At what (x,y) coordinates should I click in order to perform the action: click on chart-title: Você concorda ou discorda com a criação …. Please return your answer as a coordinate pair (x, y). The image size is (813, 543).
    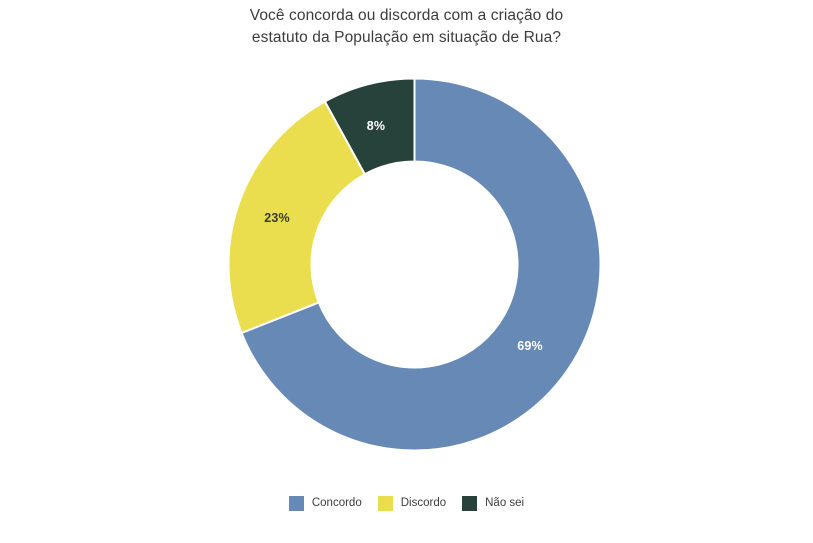
    Looking at the image, I should click on (406, 26).